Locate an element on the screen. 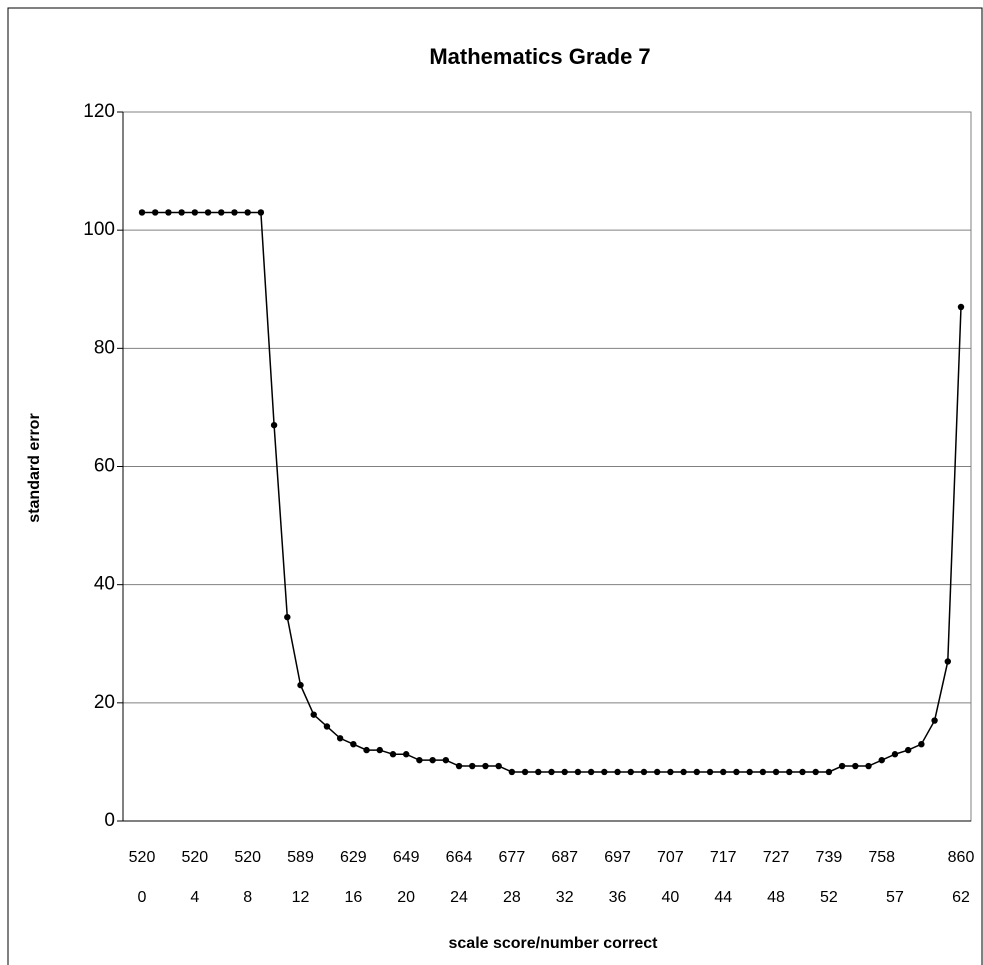 This screenshot has width=983, height=965. x-axis-title: scale score/number correct is located at coordinates (554, 943).